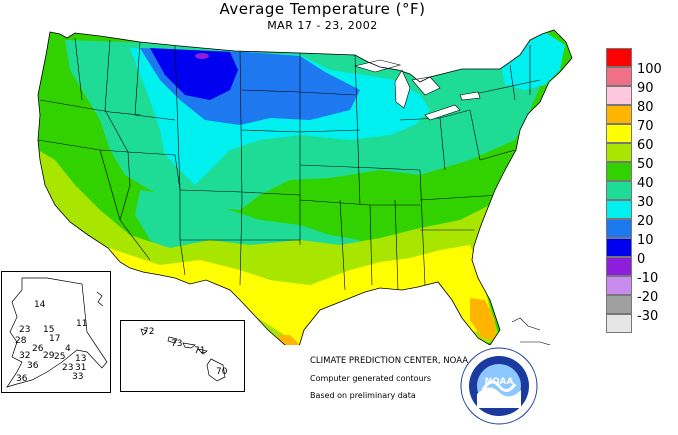  Describe the element at coordinates (322, 9) in the screenshot. I see `map-title: Average Temperature (°F)` at that location.